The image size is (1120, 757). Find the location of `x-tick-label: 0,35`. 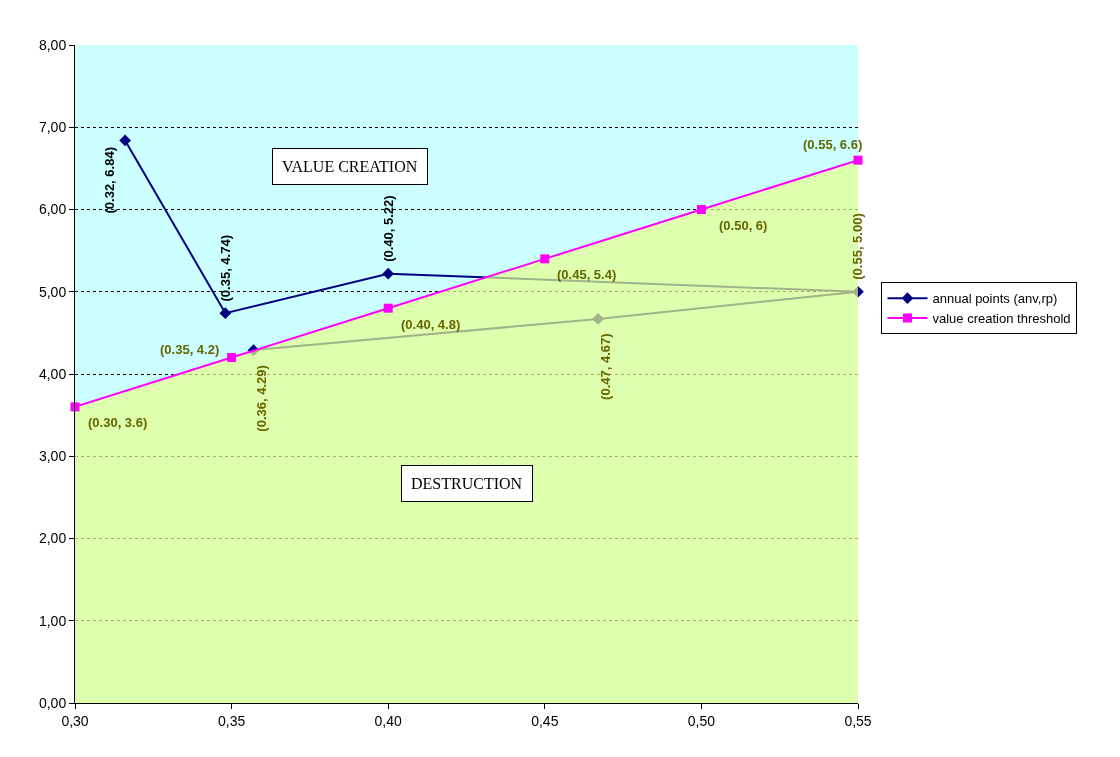

x-tick-label: 0,35 is located at coordinates (231, 720).